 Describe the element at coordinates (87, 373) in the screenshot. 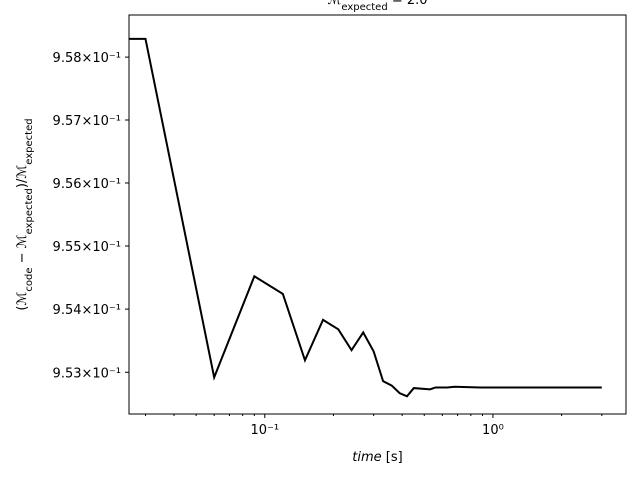

I see `y-tick-label: 9.53×10⁻¹` at that location.